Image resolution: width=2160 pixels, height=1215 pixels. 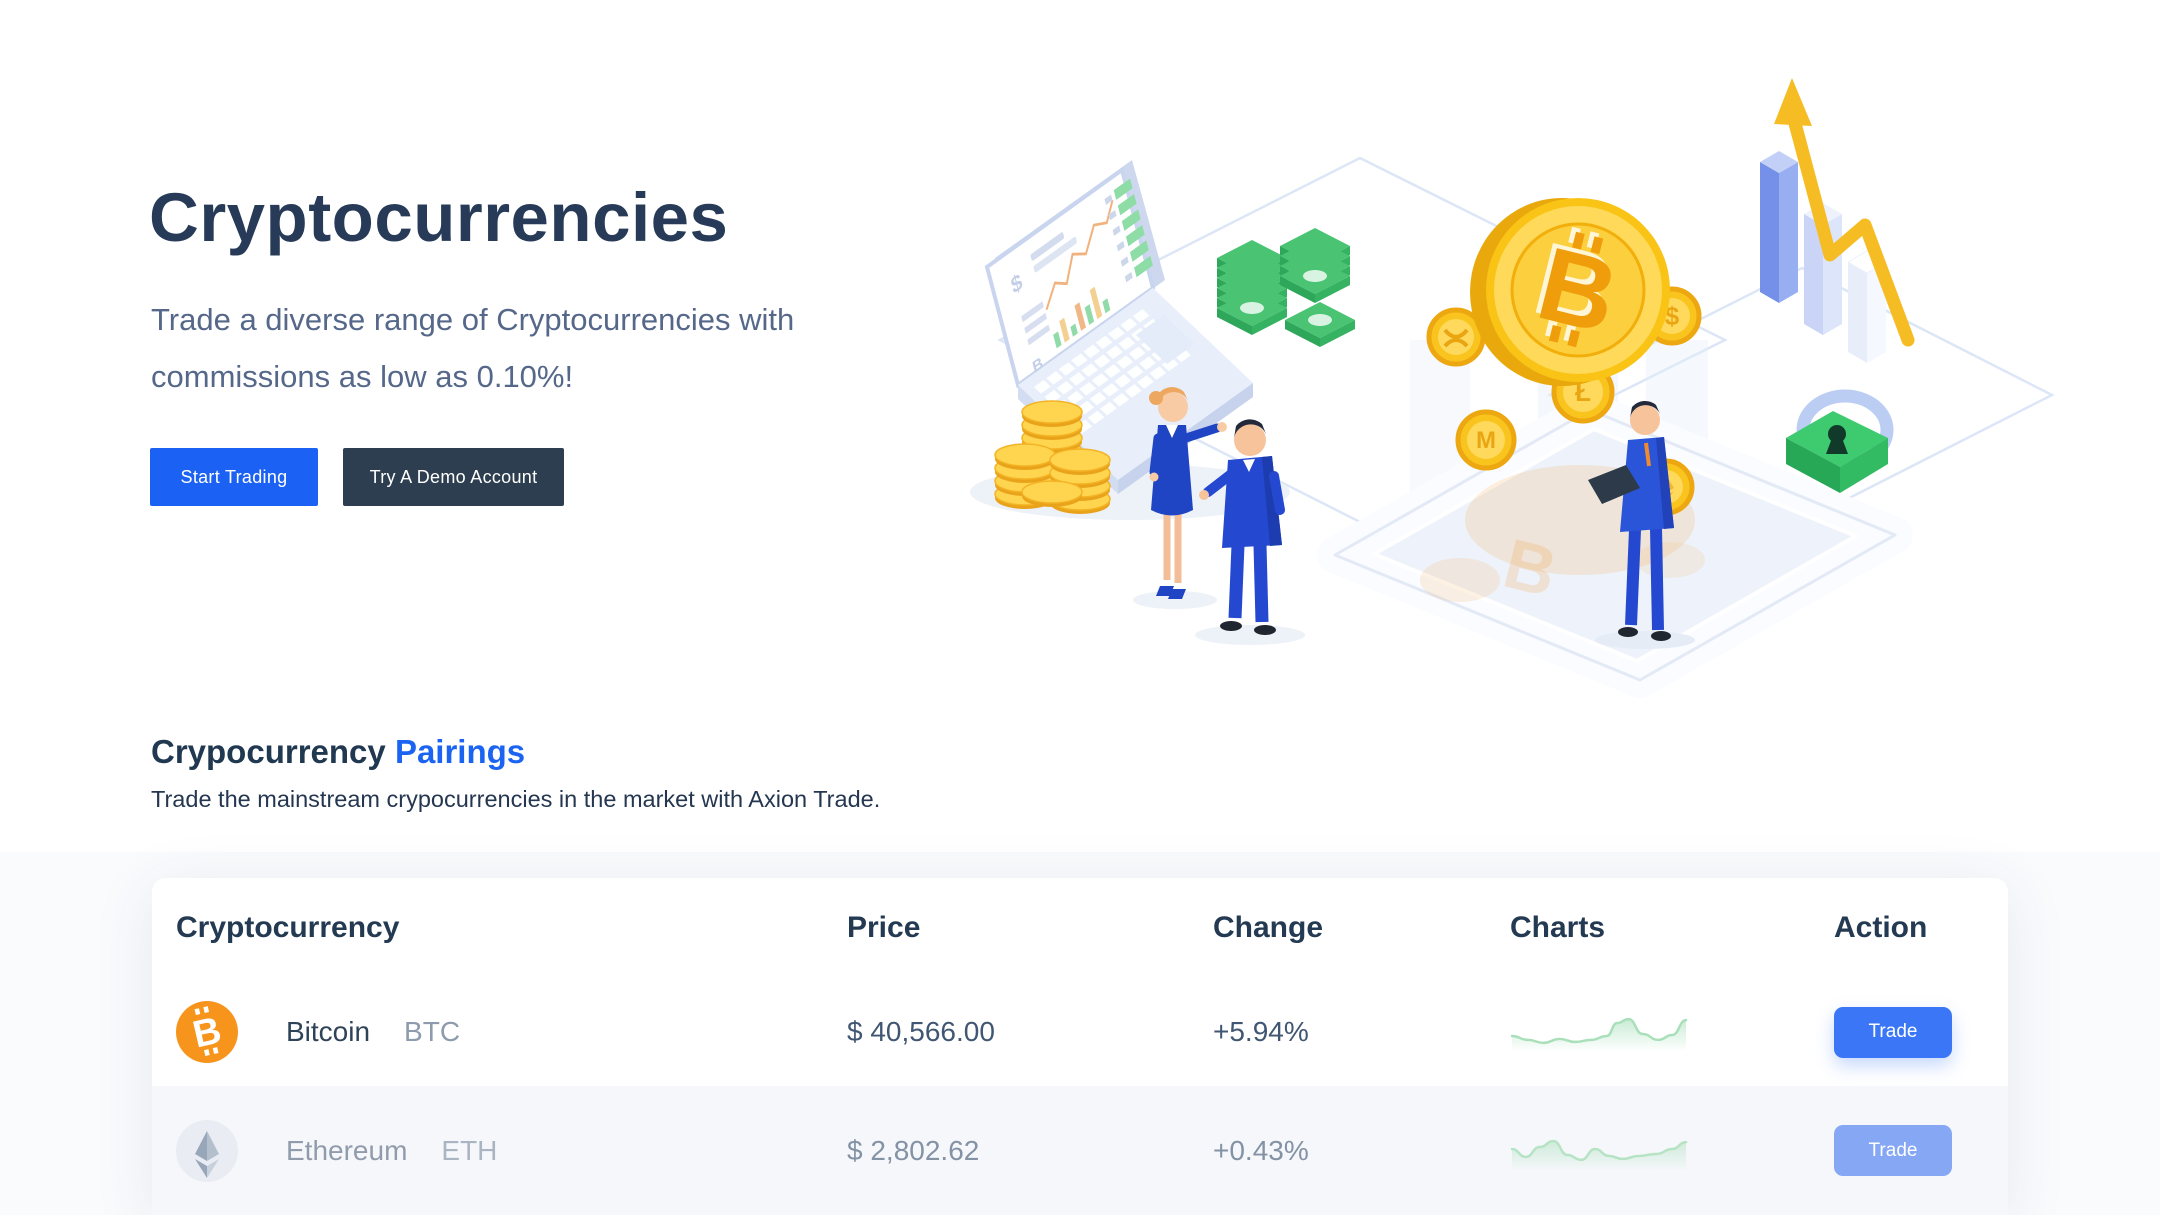 I want to click on pairings-title-dark: Crypocurrency, so click(x=268, y=751).